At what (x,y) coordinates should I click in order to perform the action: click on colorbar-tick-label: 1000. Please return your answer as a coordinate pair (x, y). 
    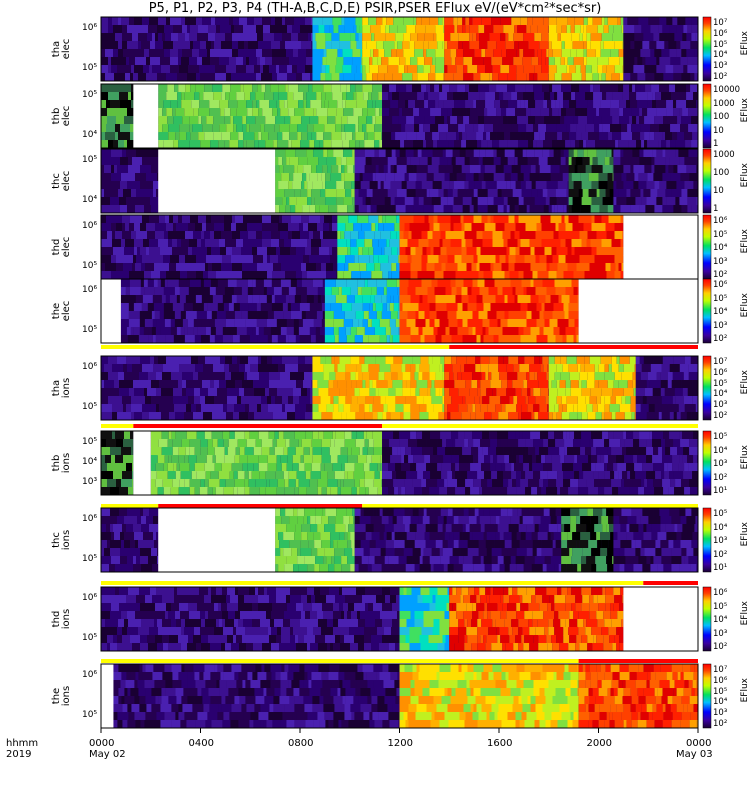
    Looking at the image, I should click on (724, 155).